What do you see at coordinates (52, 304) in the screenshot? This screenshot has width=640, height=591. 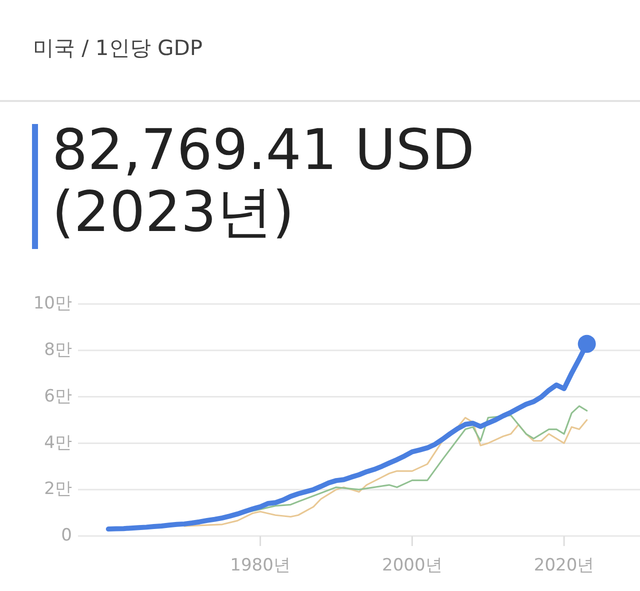 I see `y-tick-label: 10만` at bounding box center [52, 304].